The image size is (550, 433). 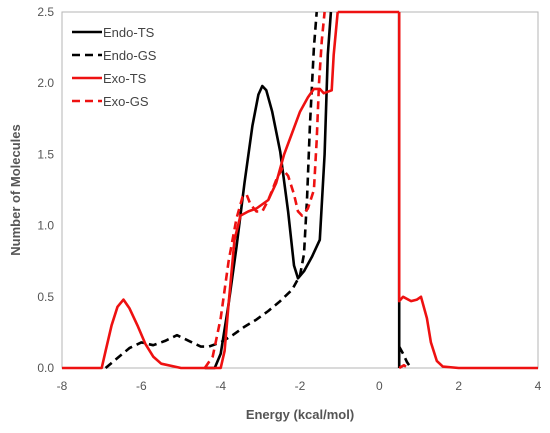 What do you see at coordinates (126, 101) in the screenshot?
I see `legend-label: Exo-GS` at bounding box center [126, 101].